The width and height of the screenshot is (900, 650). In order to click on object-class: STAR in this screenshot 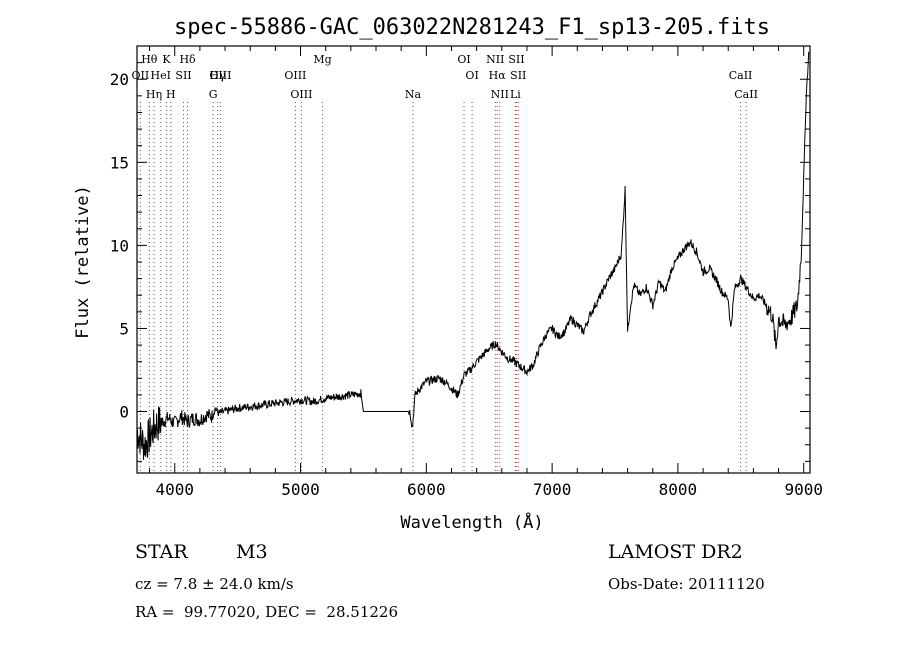, I will do `click(161, 552)`.